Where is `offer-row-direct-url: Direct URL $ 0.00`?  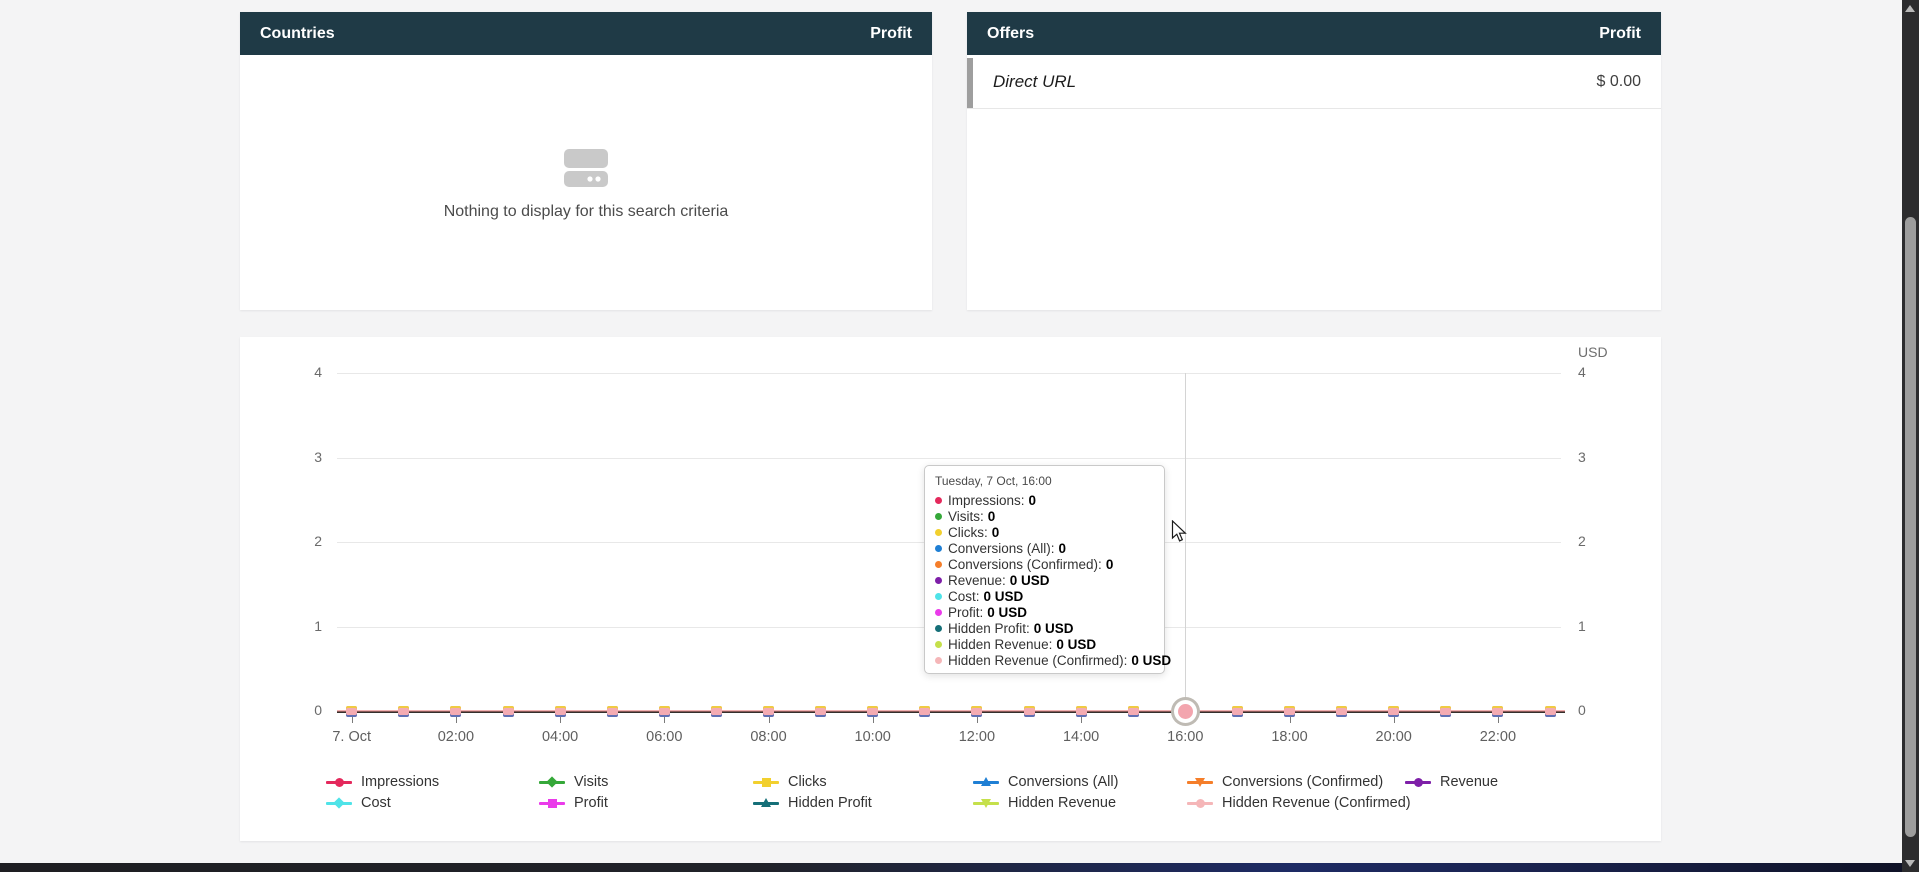
offer-row-direct-url: Direct URL $ 0.00 is located at coordinates (1314, 82).